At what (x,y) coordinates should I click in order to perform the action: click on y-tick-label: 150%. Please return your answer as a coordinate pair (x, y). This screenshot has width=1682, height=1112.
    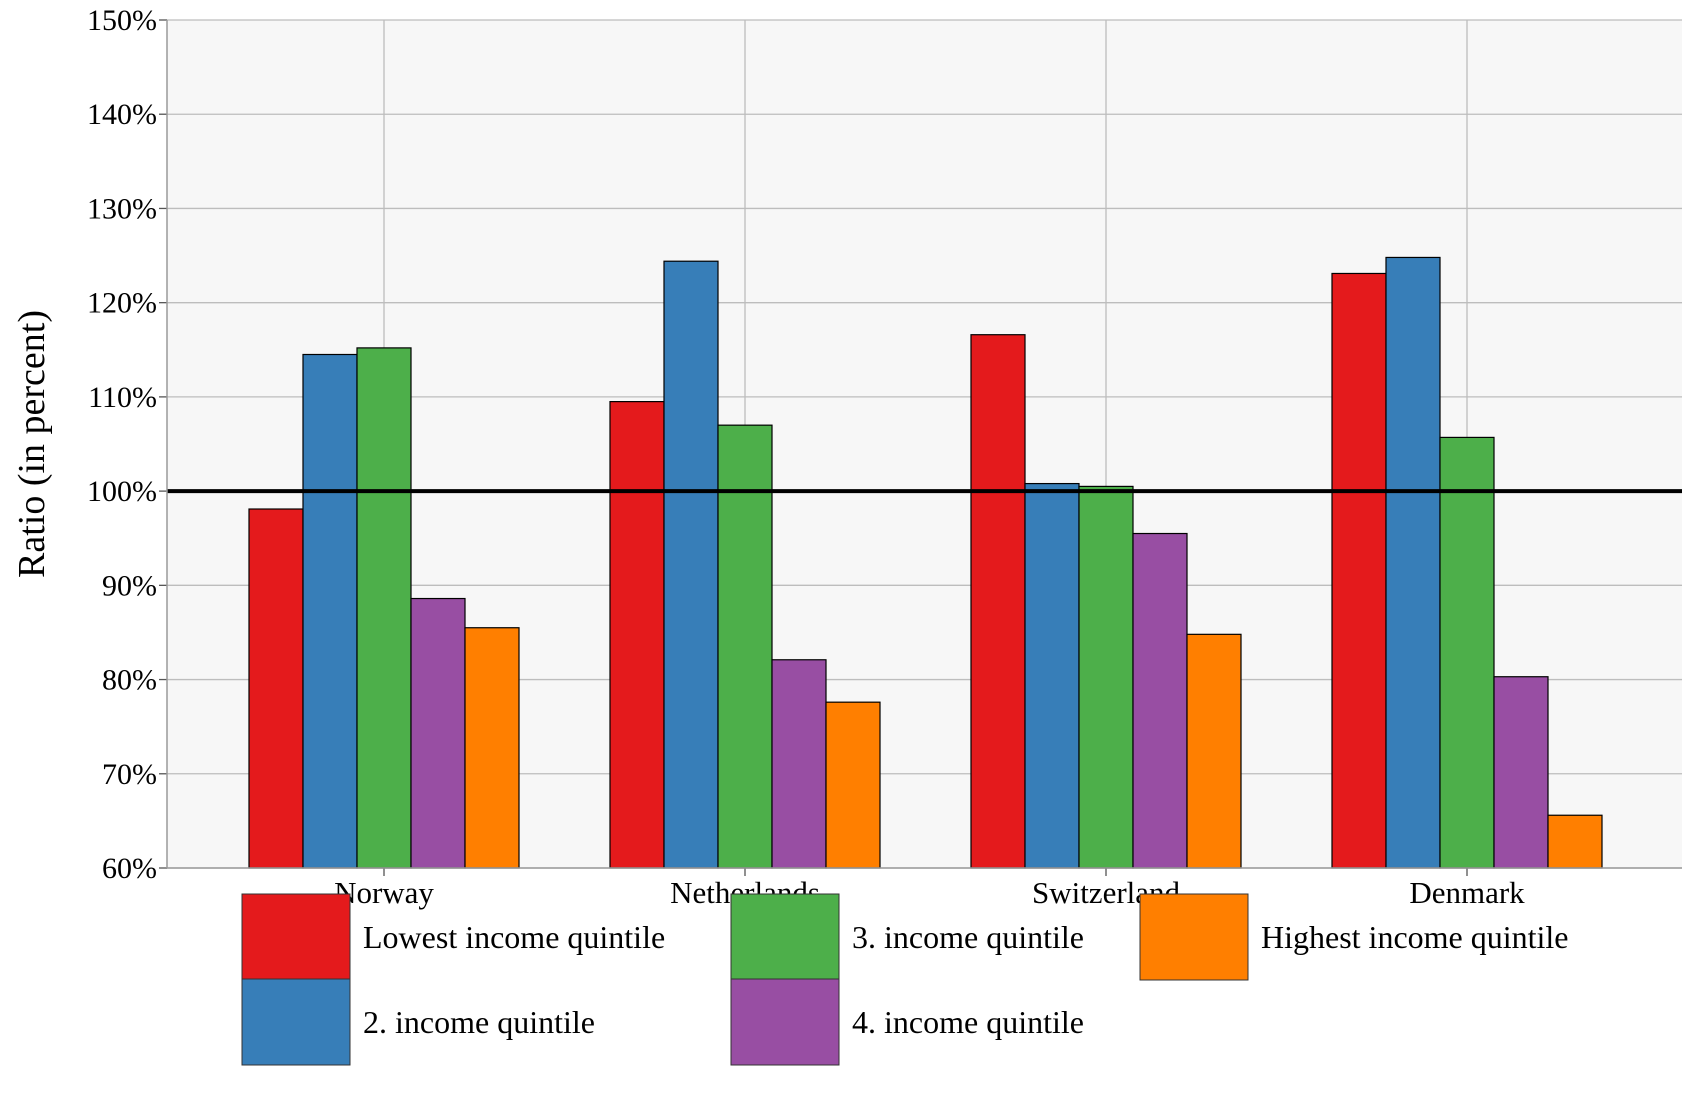
    Looking at the image, I should click on (122, 20).